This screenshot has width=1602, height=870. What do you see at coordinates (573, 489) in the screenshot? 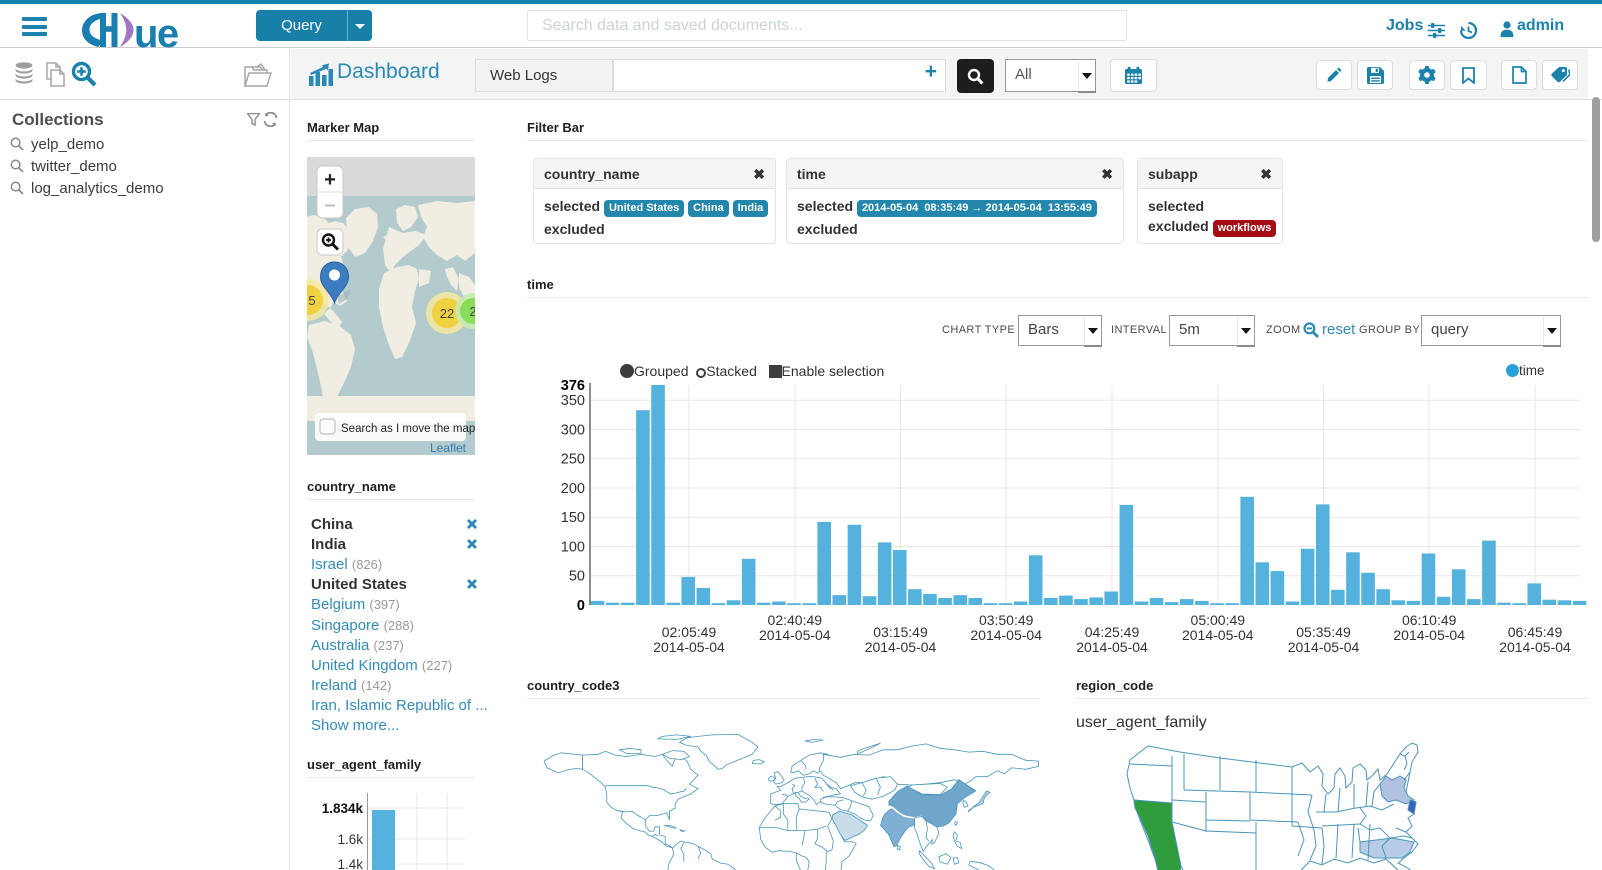
I see `svg-text: 200` at bounding box center [573, 489].